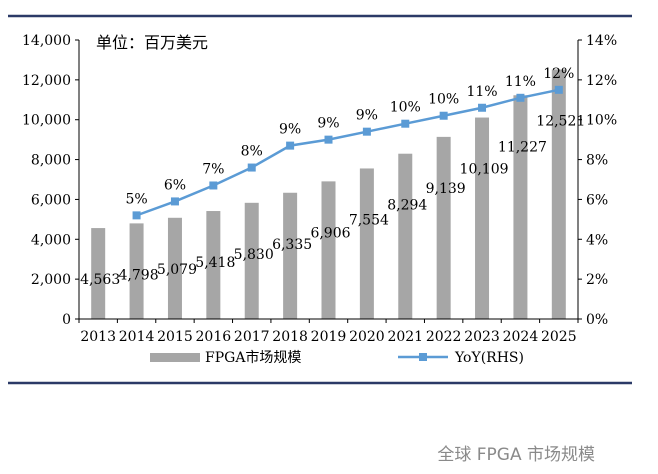 The image size is (658, 474). I want to click on yoy-point-2016, so click(213, 185).